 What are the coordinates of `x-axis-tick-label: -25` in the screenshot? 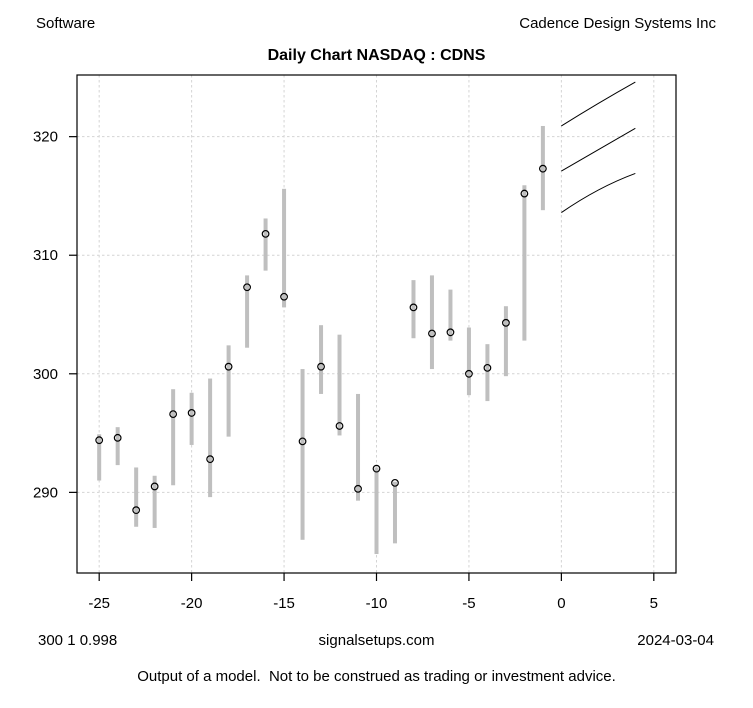 It's located at (99, 603).